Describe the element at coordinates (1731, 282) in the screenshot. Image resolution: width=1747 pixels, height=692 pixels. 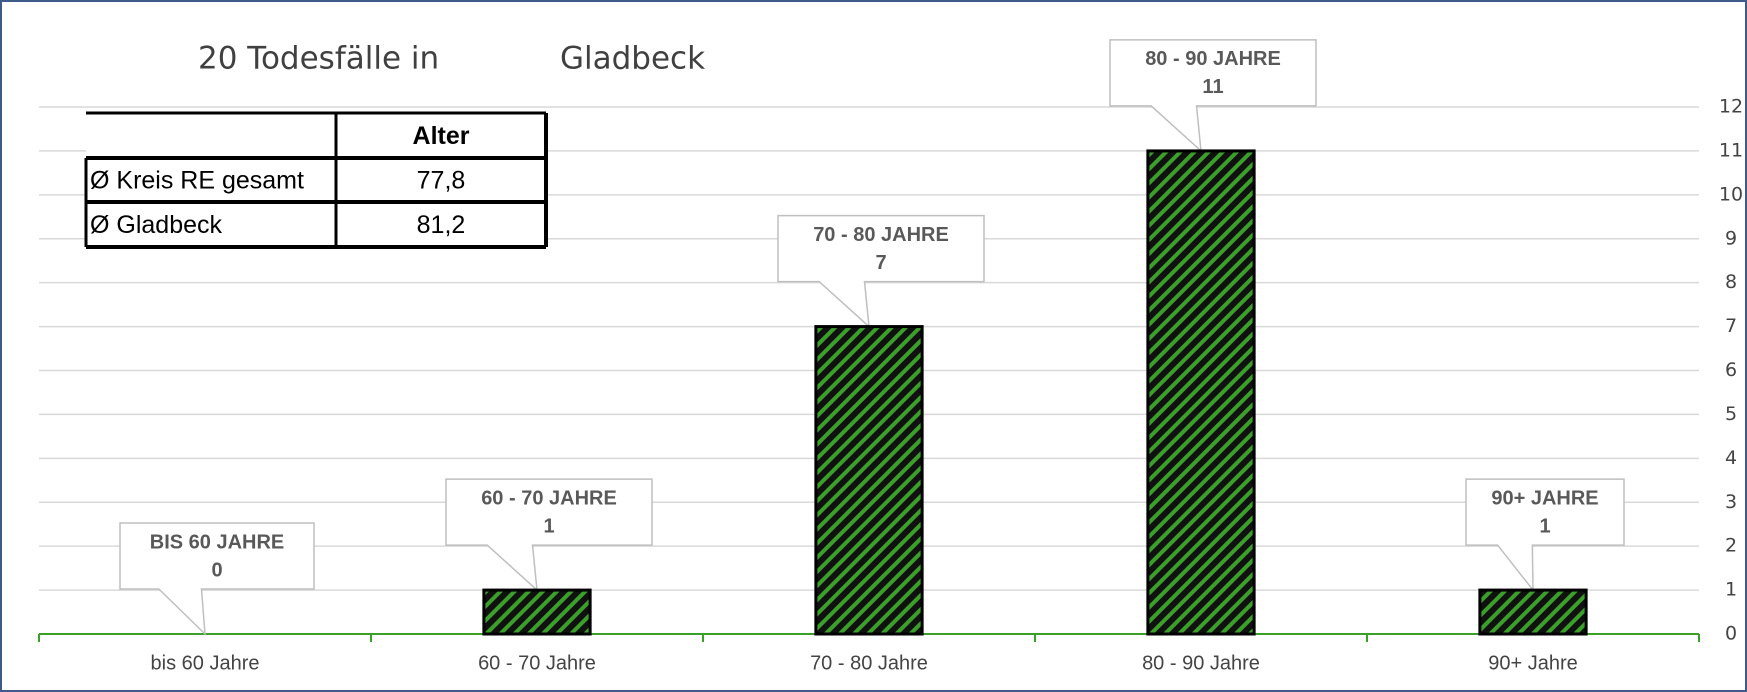
I see `y-tick-label: 8` at that location.